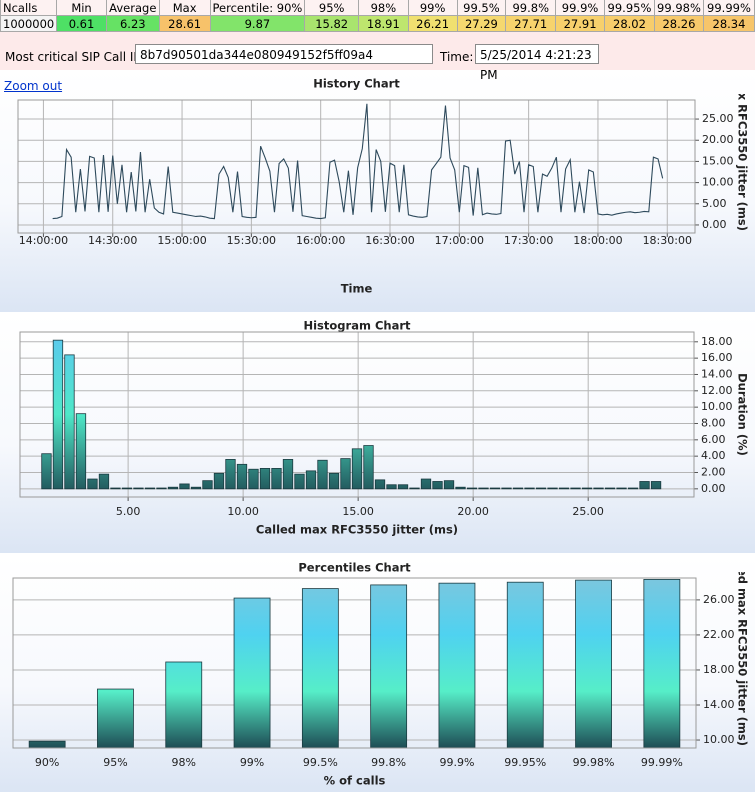 This screenshot has height=792, width=755. What do you see at coordinates (383, 23) in the screenshot?
I see `stats-value-cell: 18.91` at bounding box center [383, 23].